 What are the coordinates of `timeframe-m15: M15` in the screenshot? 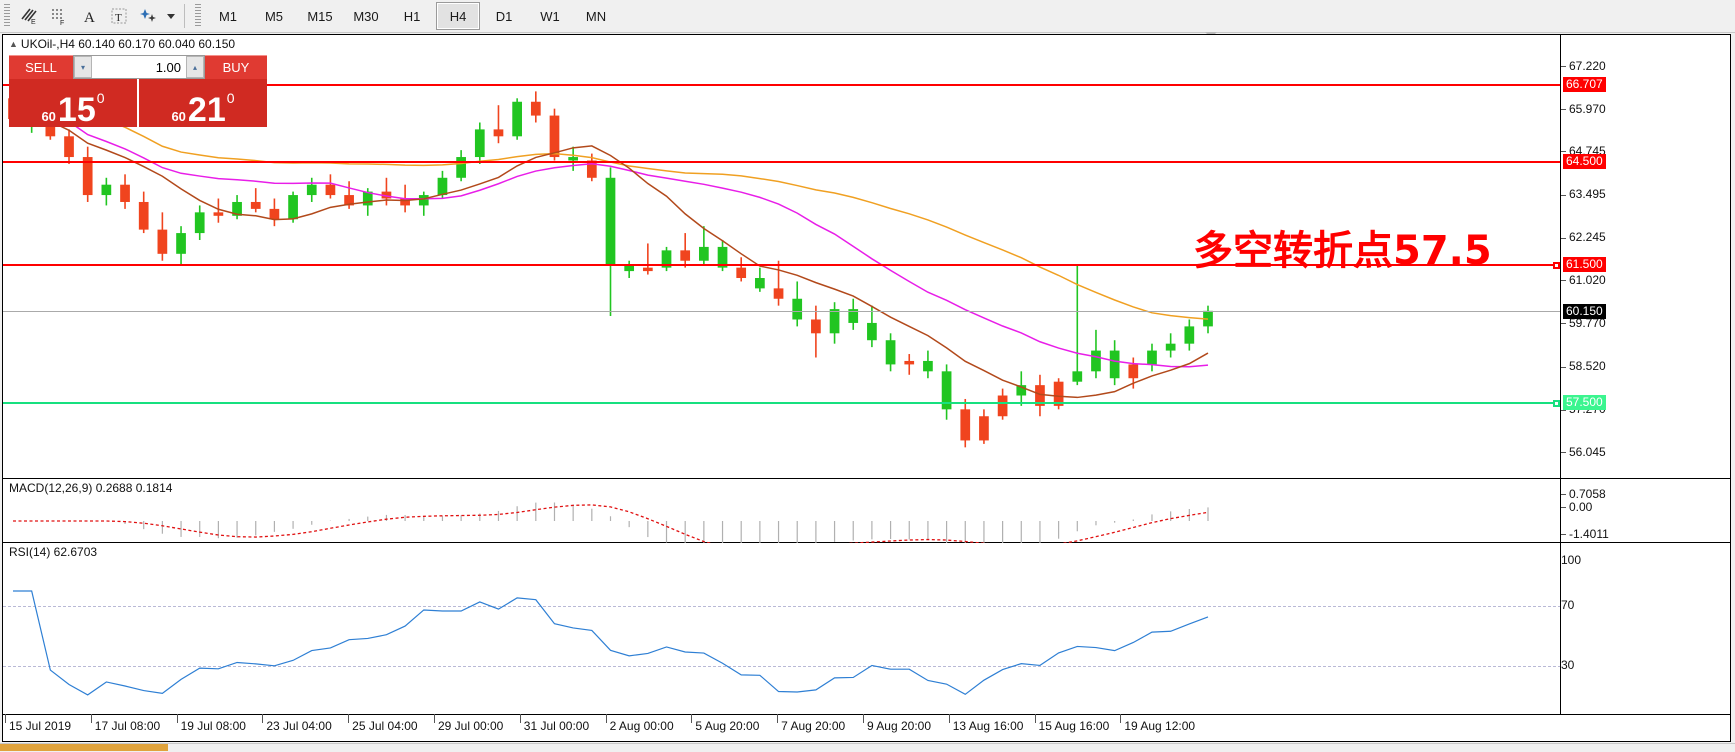 It's located at (320, 16).